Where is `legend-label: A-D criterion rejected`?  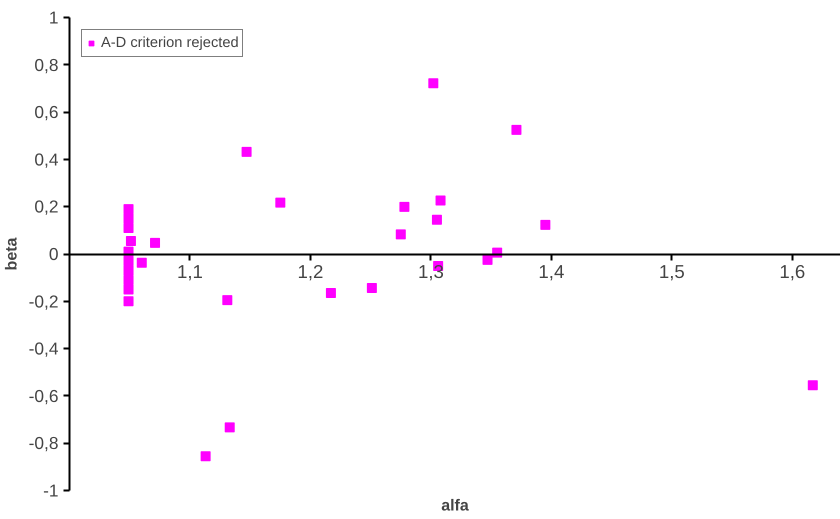 legend-label: A-D criterion rejected is located at coordinates (170, 43).